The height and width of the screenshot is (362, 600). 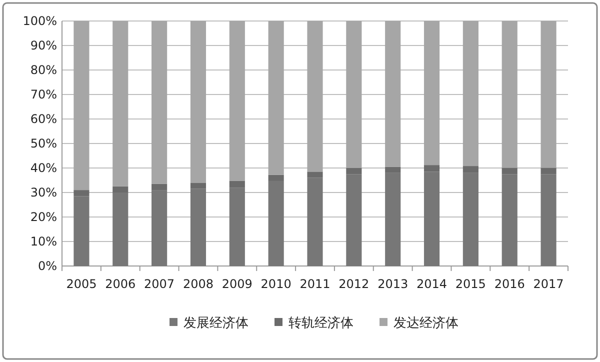 What do you see at coordinates (159, 284) in the screenshot?
I see `x-tick-label: 2007` at bounding box center [159, 284].